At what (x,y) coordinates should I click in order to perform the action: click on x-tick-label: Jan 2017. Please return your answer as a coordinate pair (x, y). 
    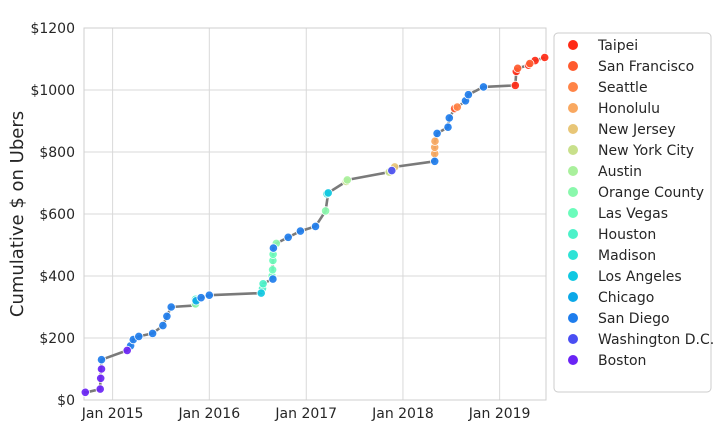
    Looking at the image, I should click on (305, 414).